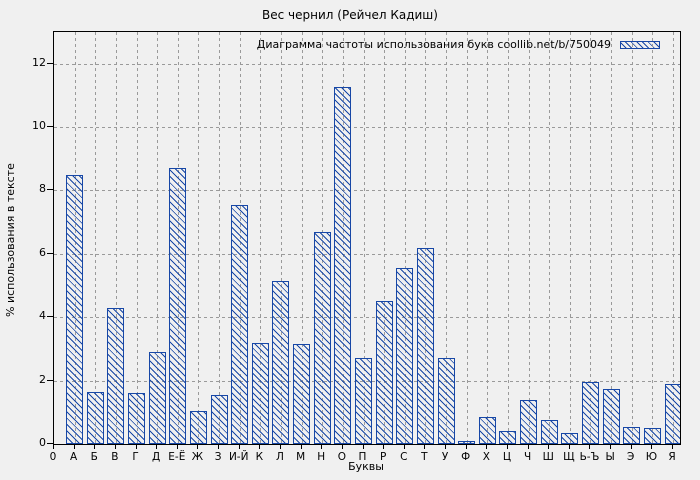 The image size is (700, 480). Describe the element at coordinates (610, 457) in the screenshot. I see `x-tick-label-Ы: Ы` at that location.